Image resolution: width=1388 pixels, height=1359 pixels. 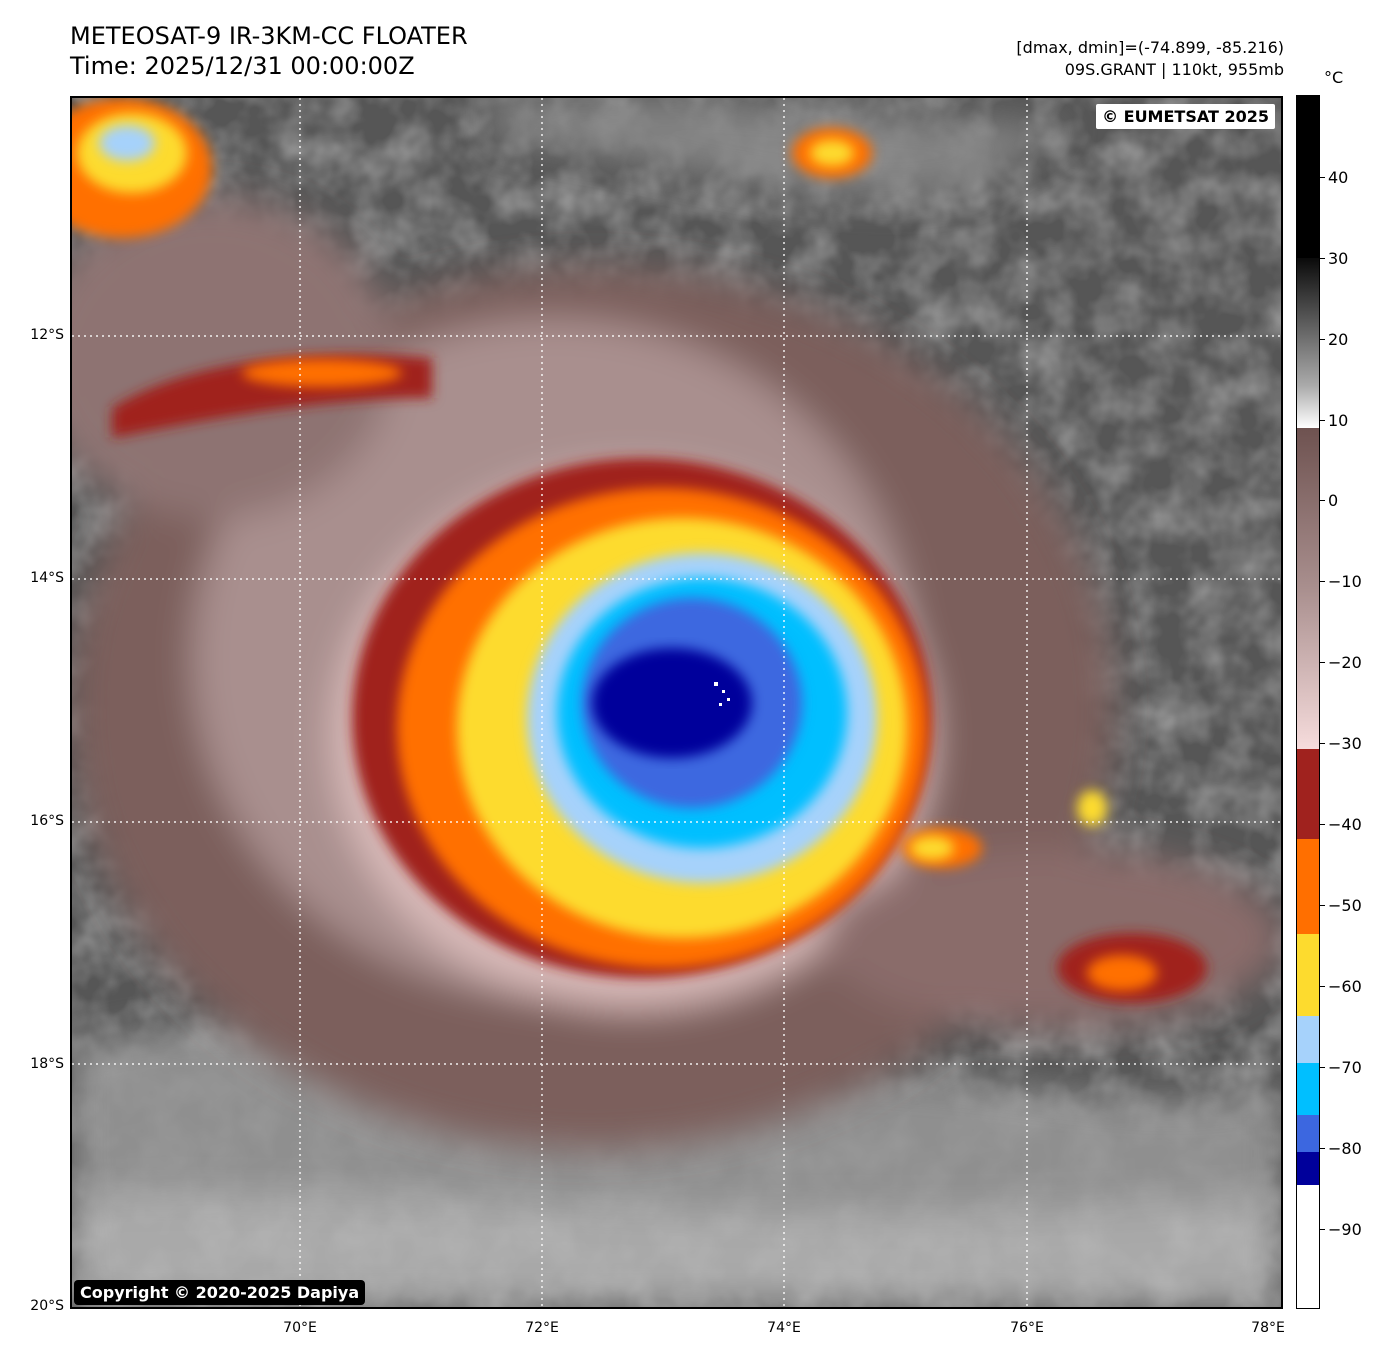 What do you see at coordinates (1345, 905) in the screenshot?
I see `colorbar-tick-minus50: −50` at bounding box center [1345, 905].